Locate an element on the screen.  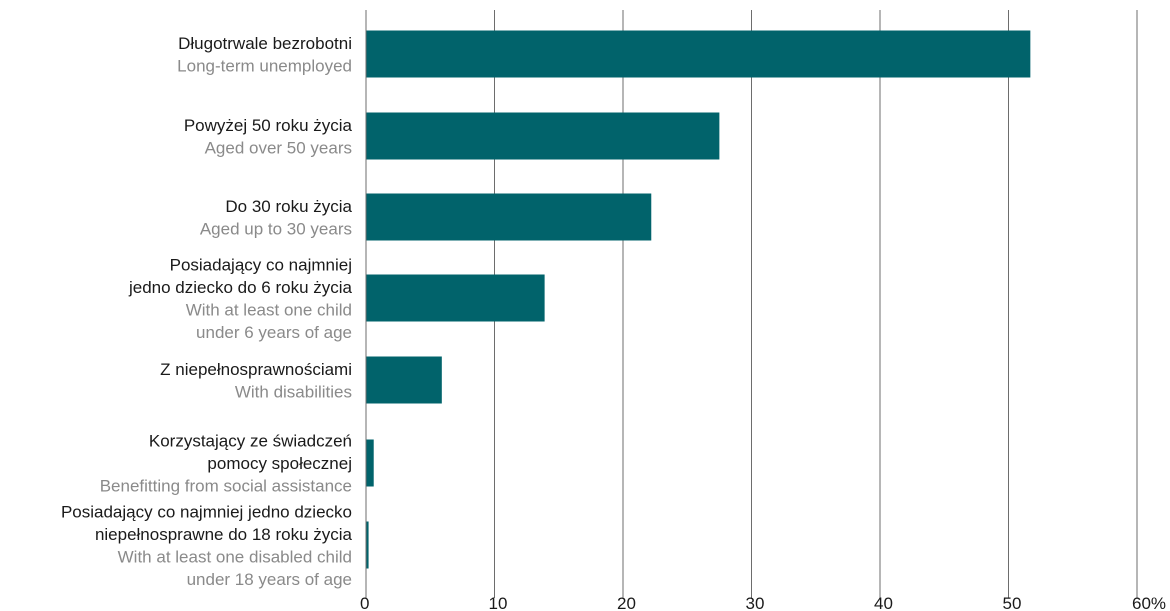
category-label-6-line-3: under 18 years of age is located at coordinates (269, 579).